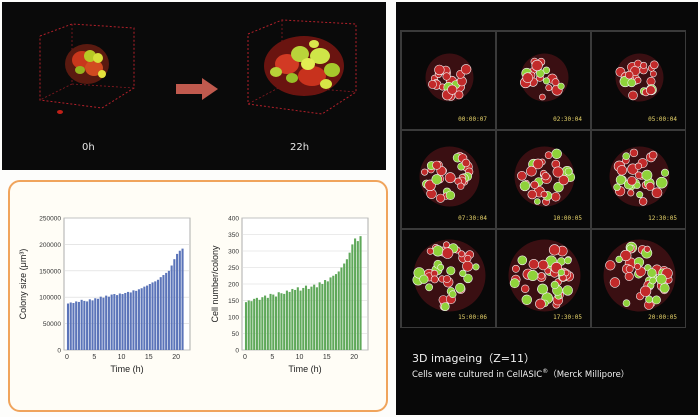 The image size is (700, 417). I want to click on imaging-timestamp: 05:00:04, so click(662, 119).